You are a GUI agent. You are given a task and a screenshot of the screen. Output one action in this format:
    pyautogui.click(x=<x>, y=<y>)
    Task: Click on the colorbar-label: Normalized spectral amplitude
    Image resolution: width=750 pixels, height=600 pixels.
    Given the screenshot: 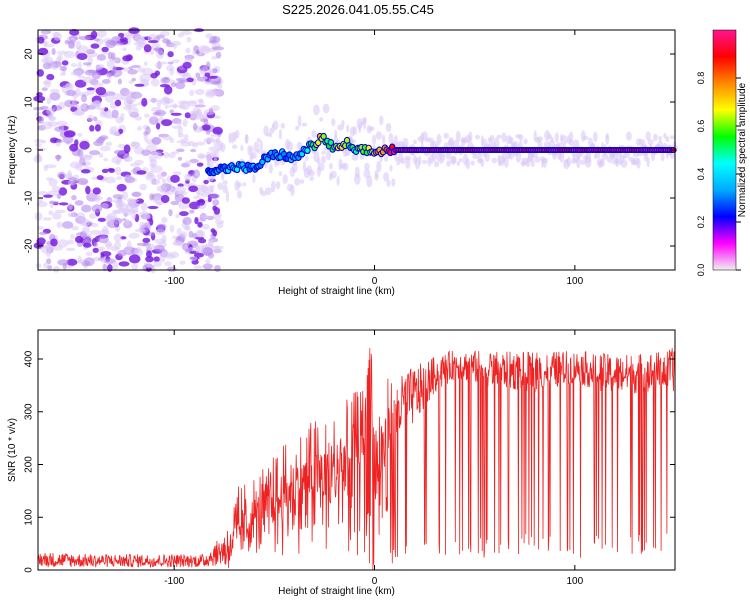 What is the action you would take?
    pyautogui.click(x=742, y=149)
    